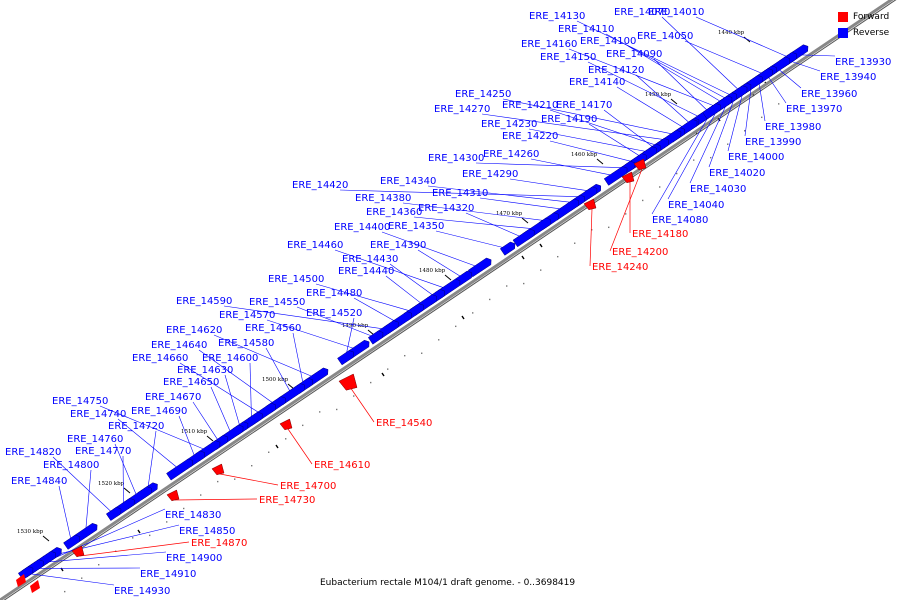  Describe the element at coordinates (616, 70) in the screenshot. I see `reverse-gene-label: ERE_14120` at that location.